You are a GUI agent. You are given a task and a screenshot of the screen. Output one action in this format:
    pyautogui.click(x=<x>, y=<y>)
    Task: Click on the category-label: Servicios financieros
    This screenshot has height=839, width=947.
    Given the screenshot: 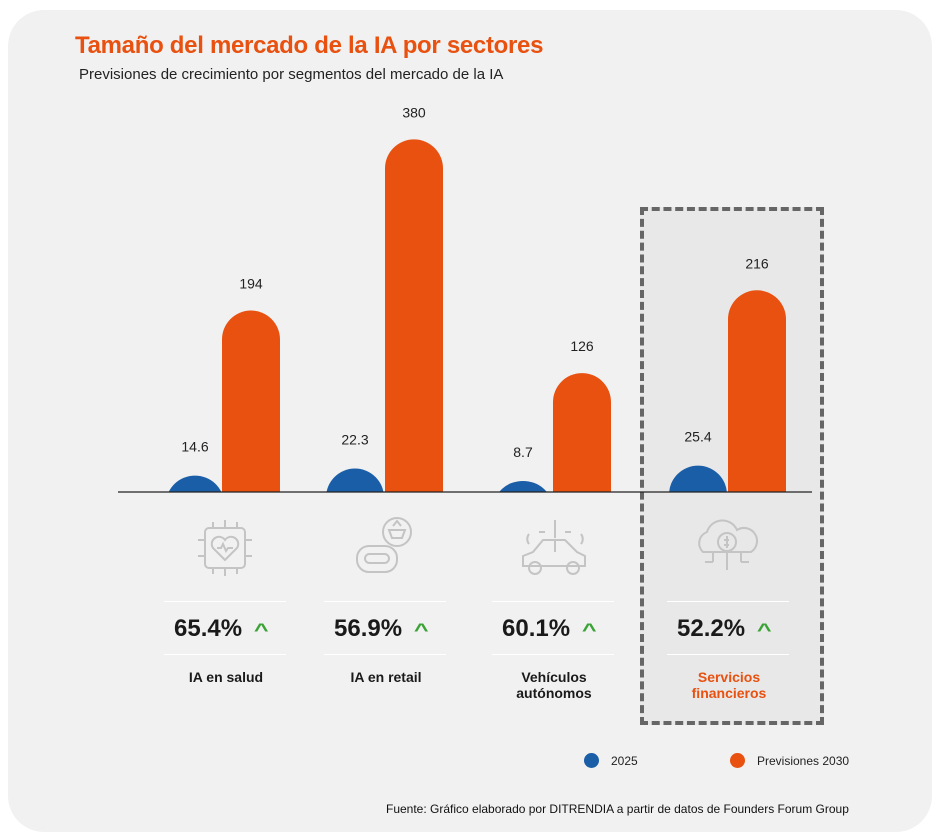 What is the action you would take?
    pyautogui.click(x=729, y=685)
    